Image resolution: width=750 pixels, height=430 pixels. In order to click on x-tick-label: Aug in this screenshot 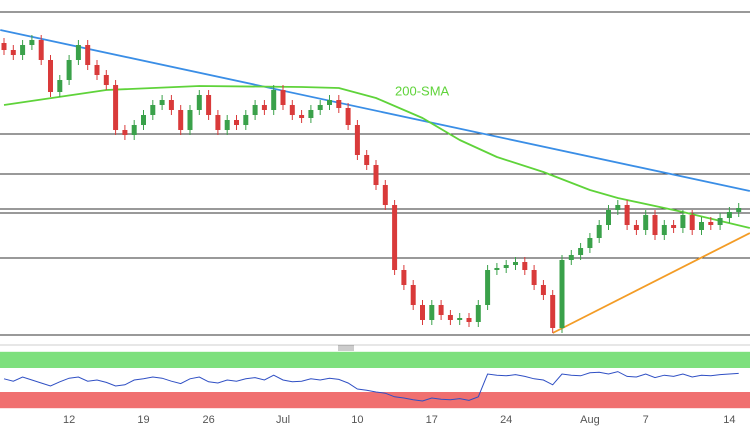, I will do `click(590, 420)`.